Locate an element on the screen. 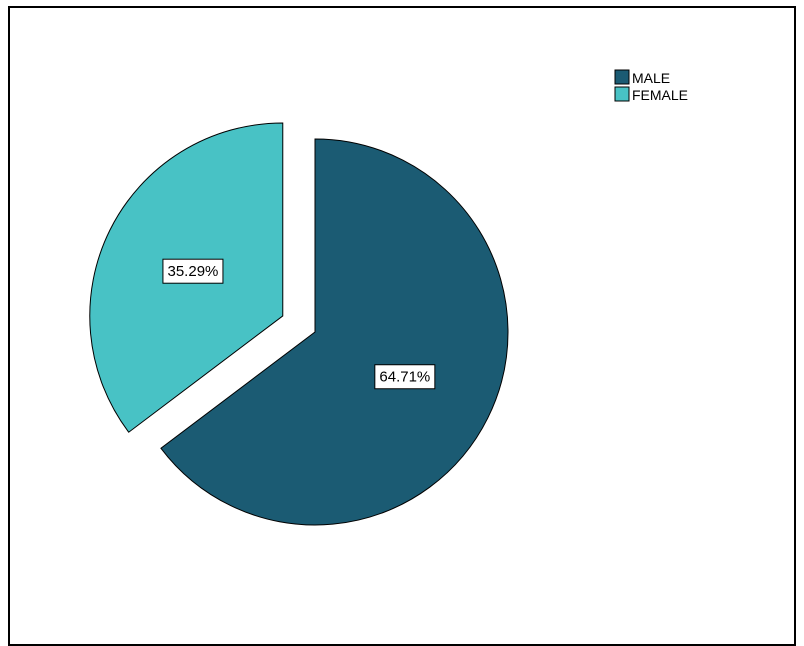  legend-label-male: MALE is located at coordinates (651, 78).